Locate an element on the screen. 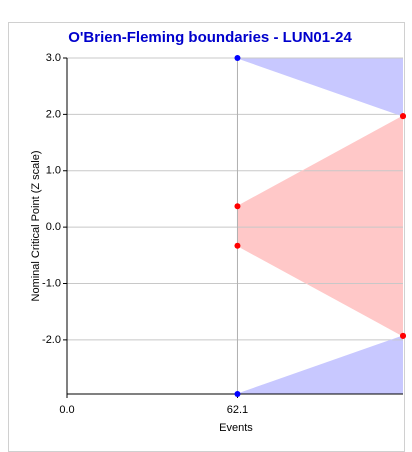 Image resolution: width=412 pixels, height=452 pixels. y-tick-label: 1.0 is located at coordinates (53, 171).